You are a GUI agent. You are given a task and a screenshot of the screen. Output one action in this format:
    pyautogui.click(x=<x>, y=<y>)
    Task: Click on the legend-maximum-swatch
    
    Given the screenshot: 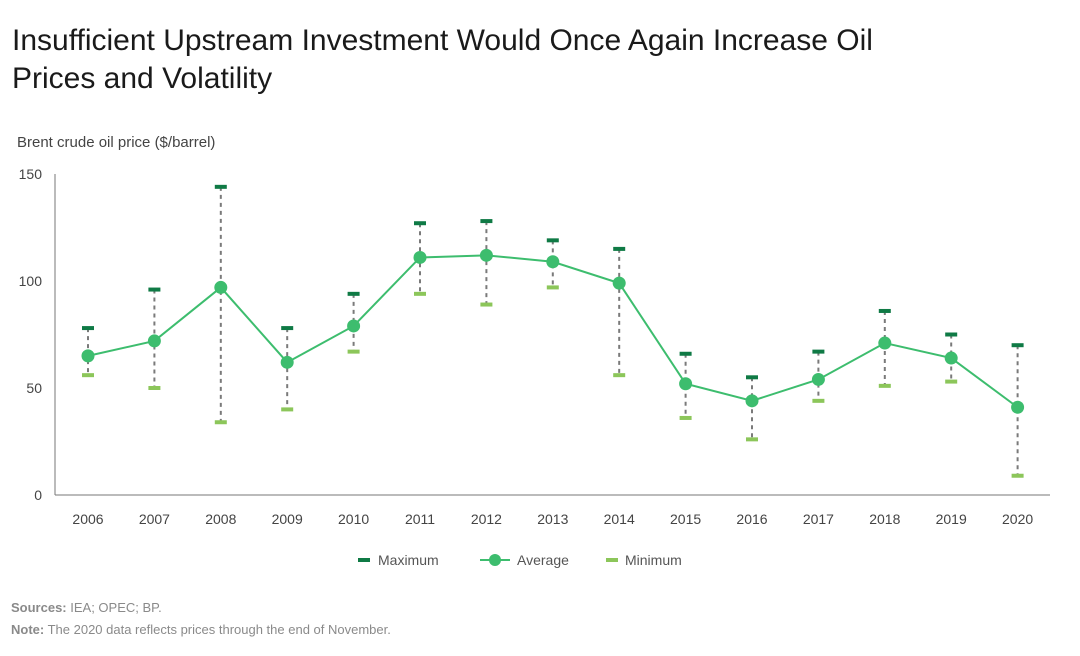 What is the action you would take?
    pyautogui.click(x=364, y=560)
    